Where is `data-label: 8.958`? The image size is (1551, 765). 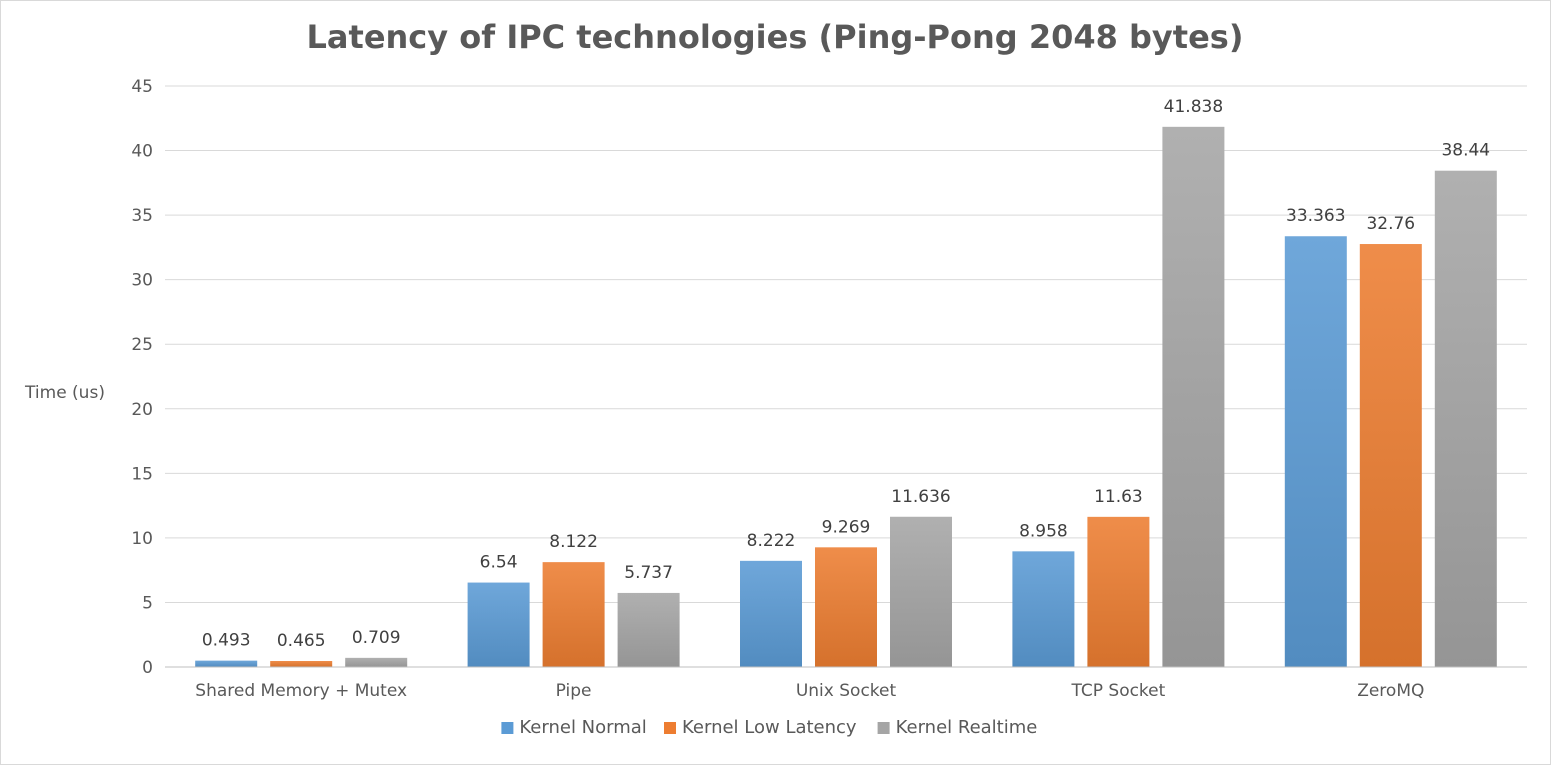
data-label: 8.958 is located at coordinates (1043, 531).